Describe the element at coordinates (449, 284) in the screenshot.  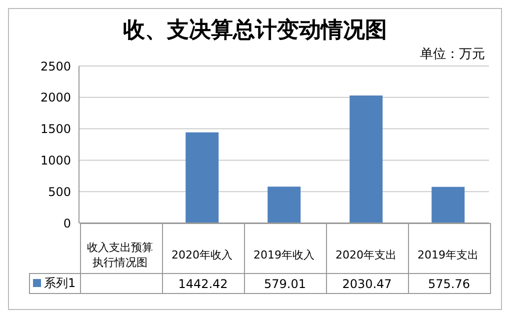
I see `data-label: 575.76` at that location.